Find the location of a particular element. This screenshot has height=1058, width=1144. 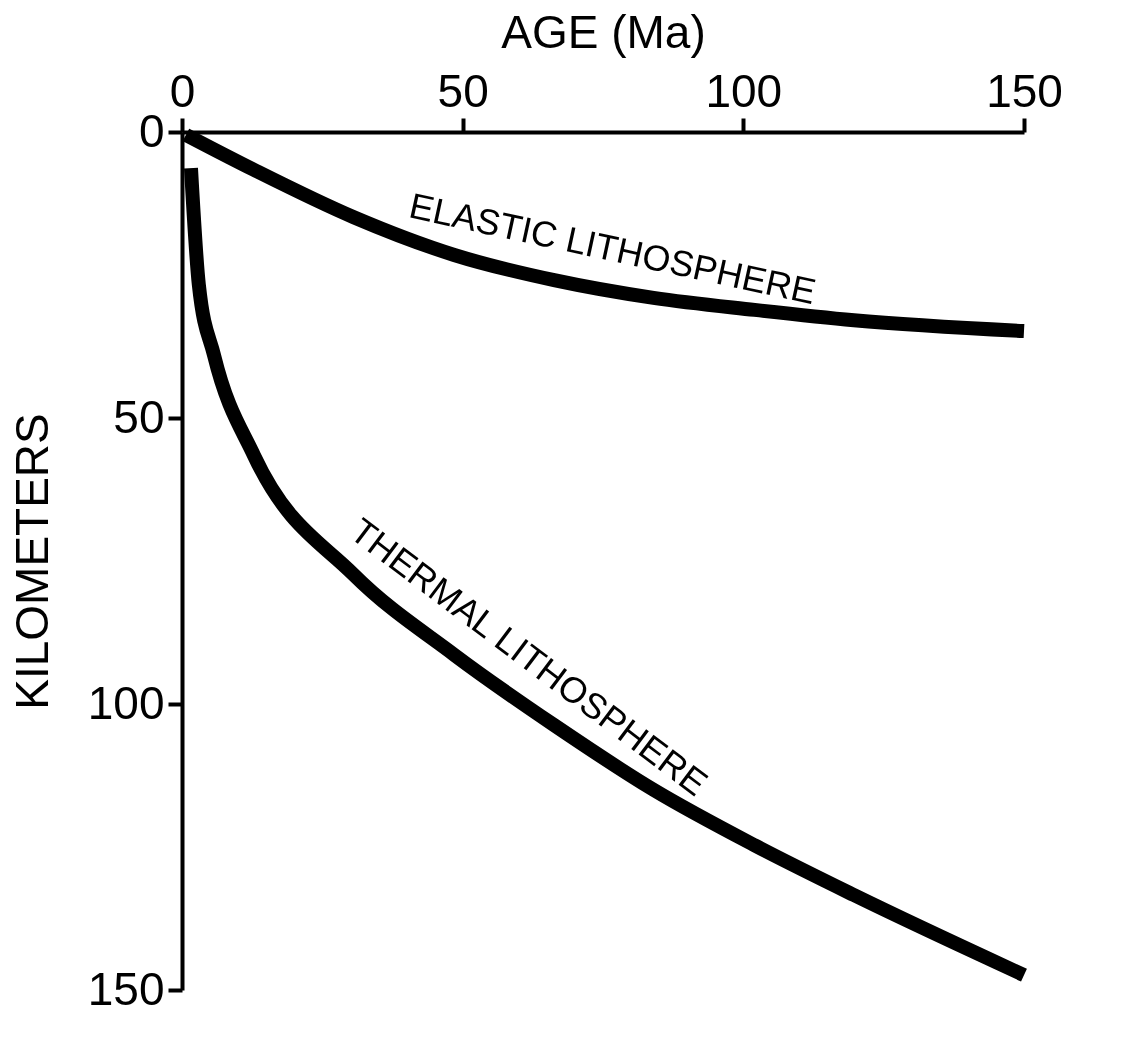

x-tick-label: 50 is located at coordinates (463, 90).